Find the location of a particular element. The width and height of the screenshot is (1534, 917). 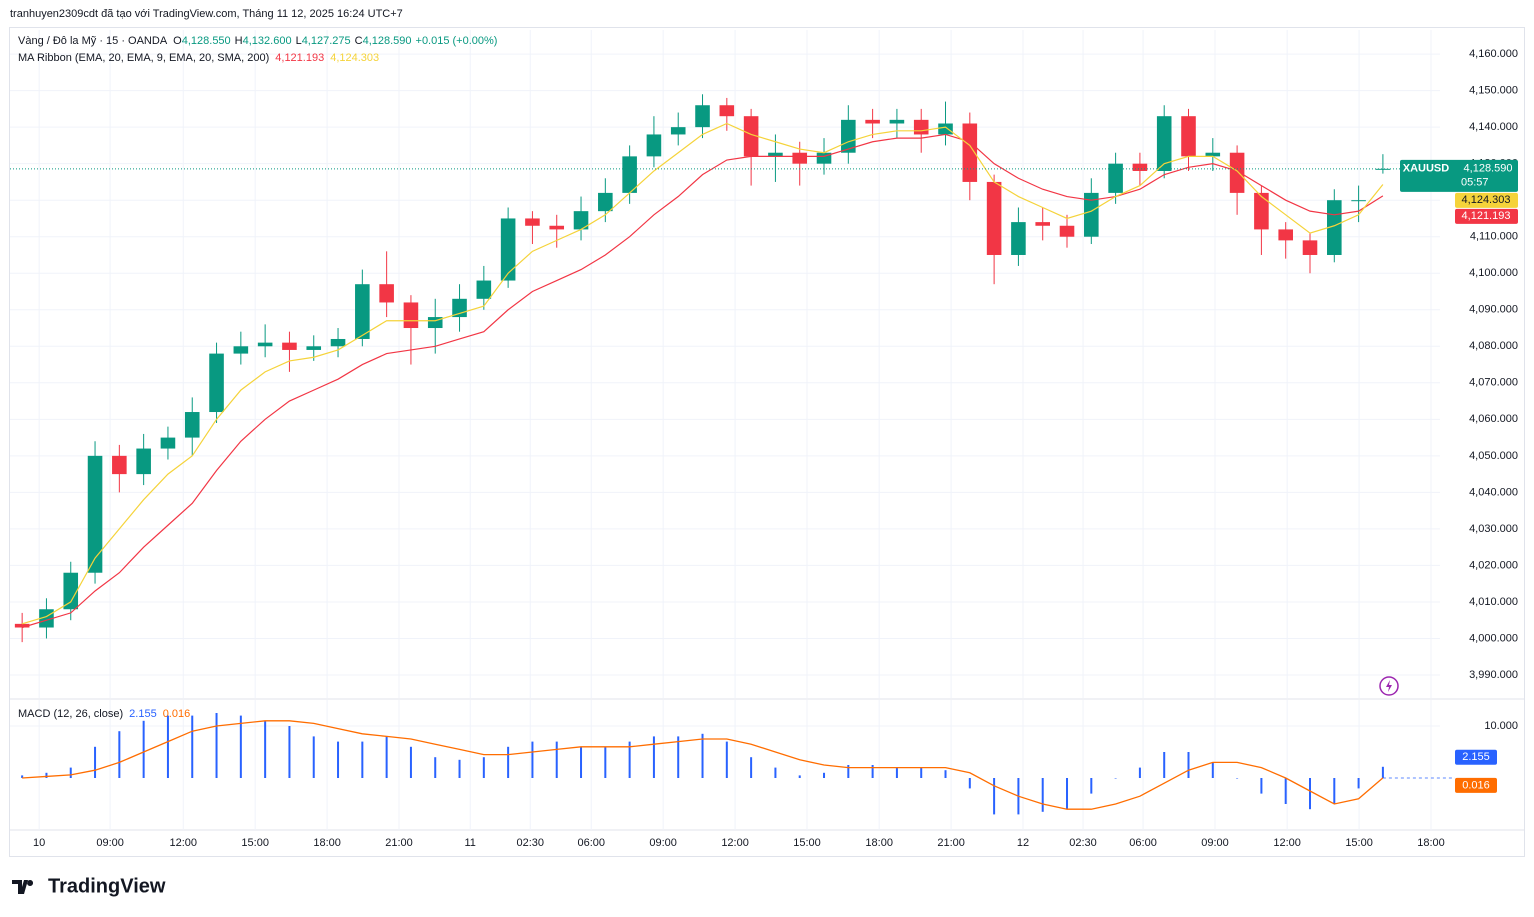

last-price: 4,128.590 is located at coordinates (1488, 169).